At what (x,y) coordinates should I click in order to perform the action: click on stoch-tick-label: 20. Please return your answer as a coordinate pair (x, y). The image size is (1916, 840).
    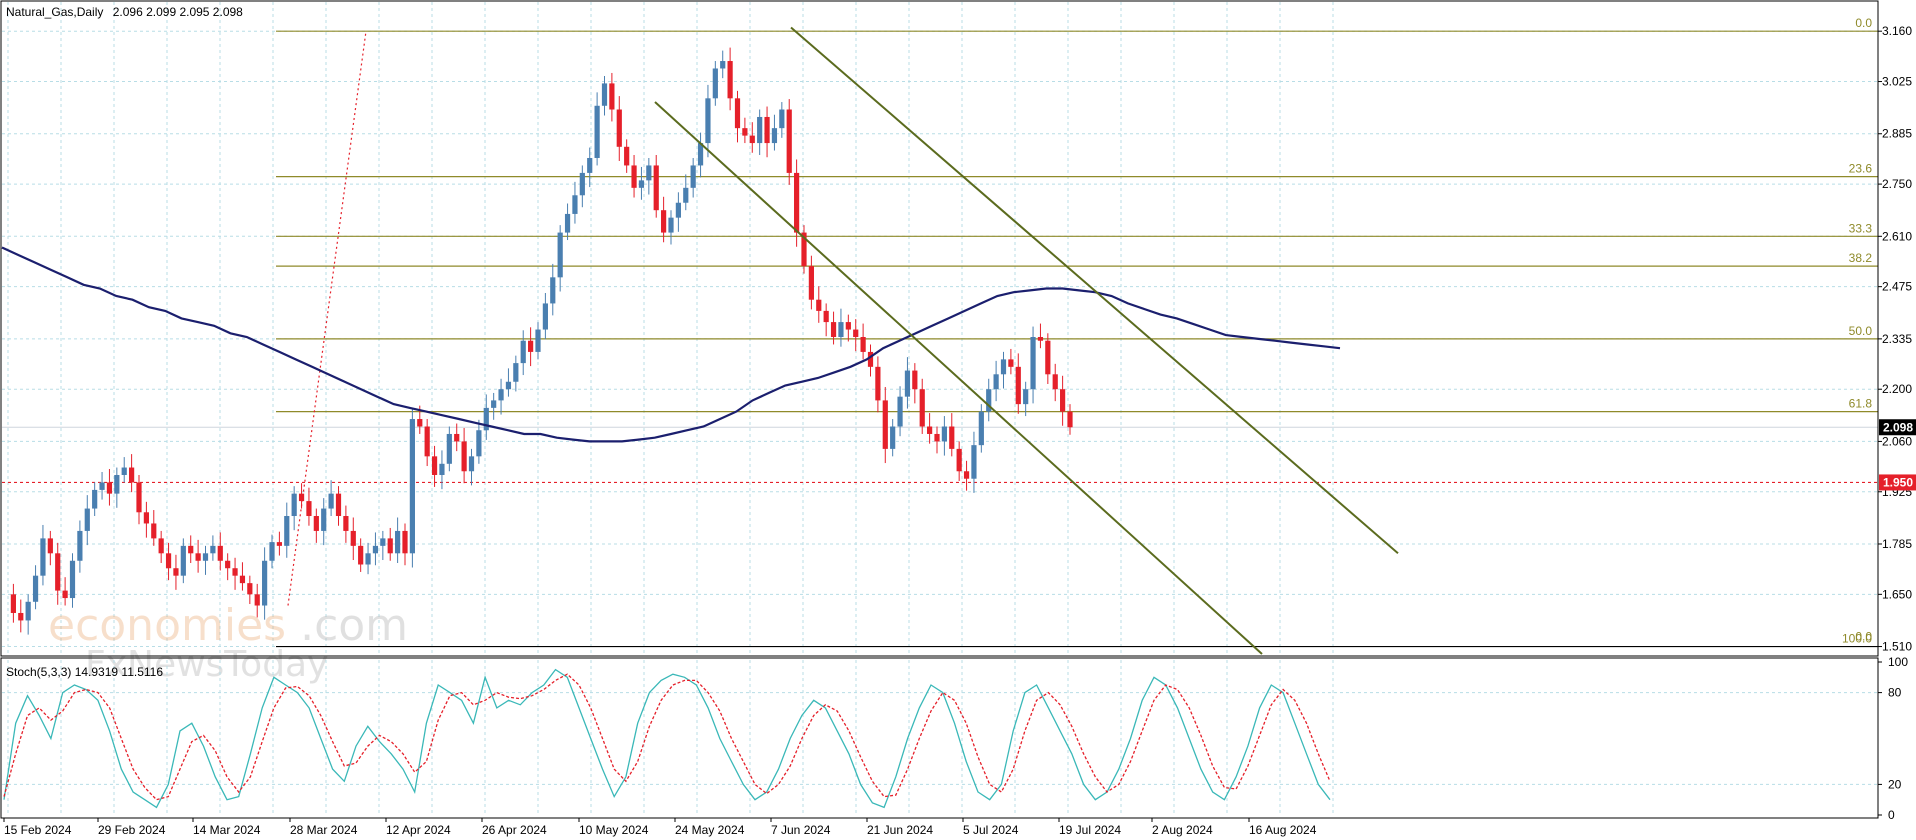
    Looking at the image, I should click on (1895, 784).